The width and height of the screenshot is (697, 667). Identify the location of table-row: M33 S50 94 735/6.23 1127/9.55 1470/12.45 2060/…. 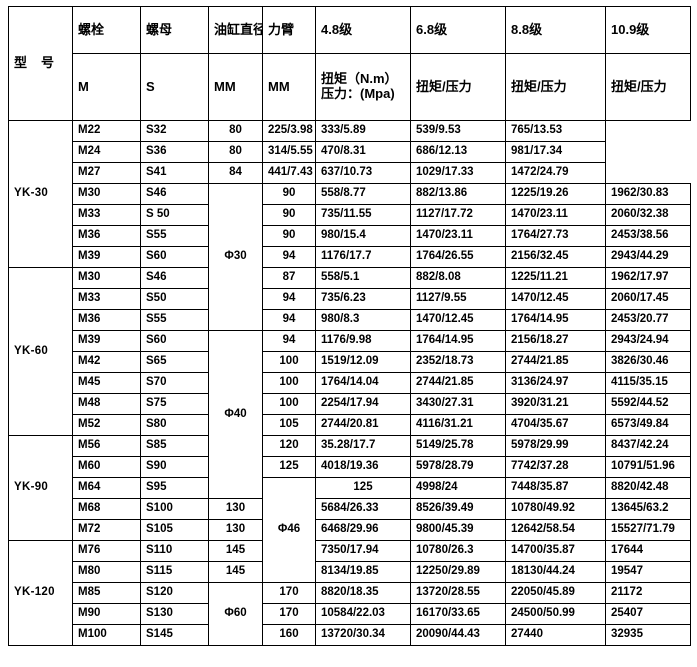
(350, 299).